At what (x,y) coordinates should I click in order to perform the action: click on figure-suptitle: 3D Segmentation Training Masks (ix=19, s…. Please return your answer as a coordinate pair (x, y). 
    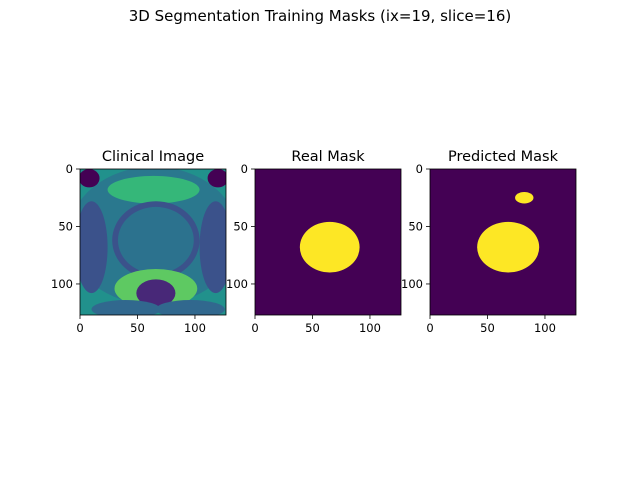
    Looking at the image, I should click on (320, 16).